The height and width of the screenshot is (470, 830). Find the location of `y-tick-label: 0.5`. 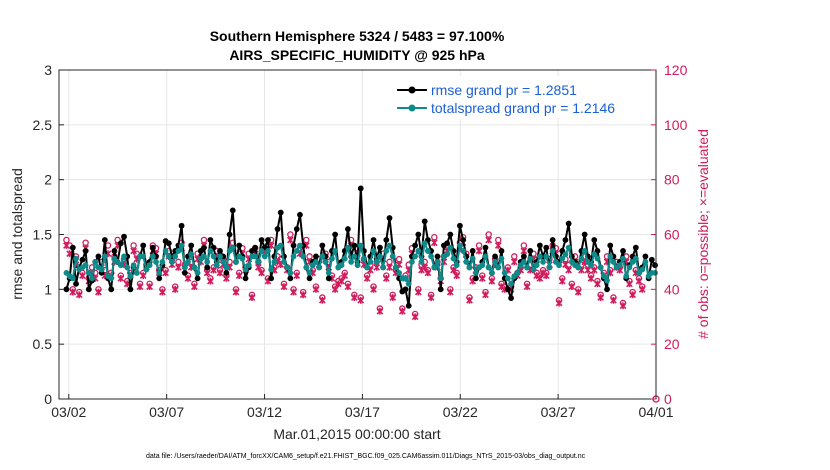

y-tick-label: 0.5 is located at coordinates (43, 344).